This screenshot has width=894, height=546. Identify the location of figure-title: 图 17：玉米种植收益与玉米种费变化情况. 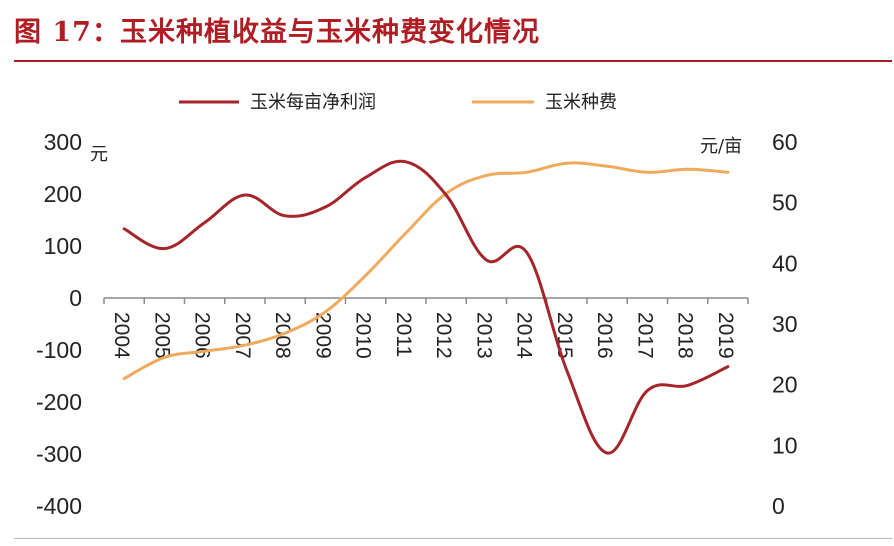
(277, 32).